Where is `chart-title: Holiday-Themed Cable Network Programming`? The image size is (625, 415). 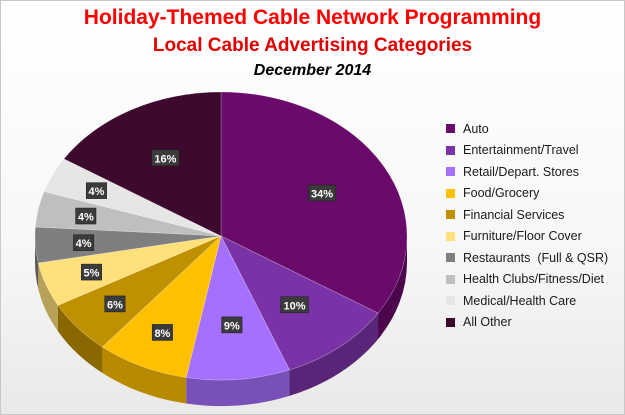 chart-title: Holiday-Themed Cable Network Programming is located at coordinates (312, 17).